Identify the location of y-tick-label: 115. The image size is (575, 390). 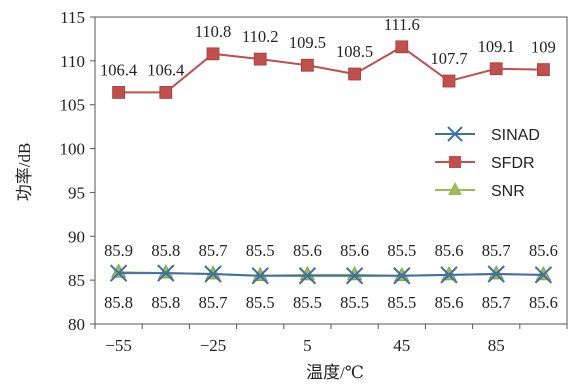
(72, 17).